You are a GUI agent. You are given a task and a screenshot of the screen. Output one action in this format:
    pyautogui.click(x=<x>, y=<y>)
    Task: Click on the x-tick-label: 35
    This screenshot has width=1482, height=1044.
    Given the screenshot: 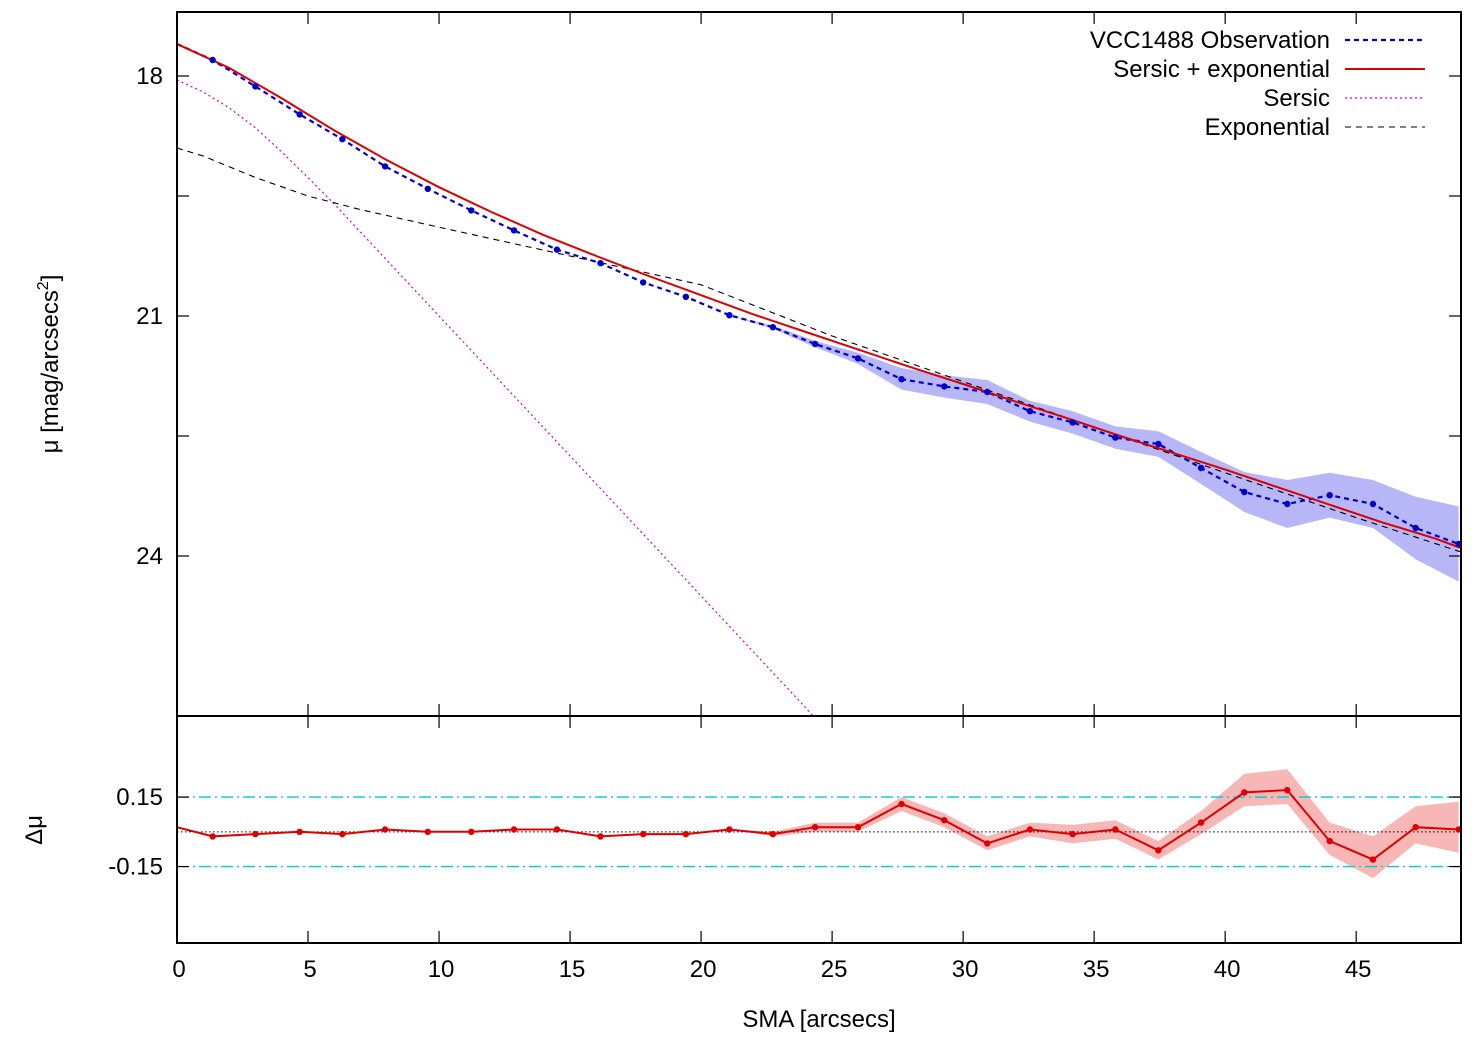 What is the action you would take?
    pyautogui.click(x=1096, y=969)
    